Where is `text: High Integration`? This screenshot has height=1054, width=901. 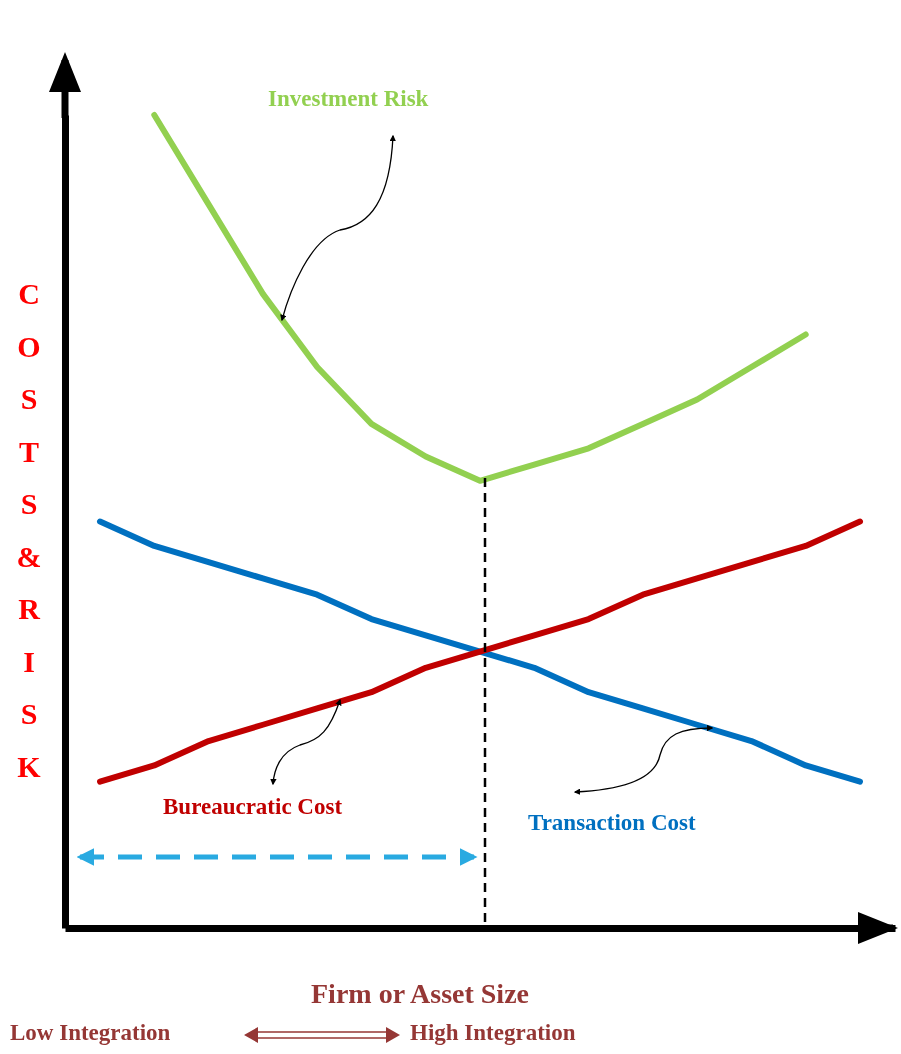 text: High Integration is located at coordinates (493, 1033).